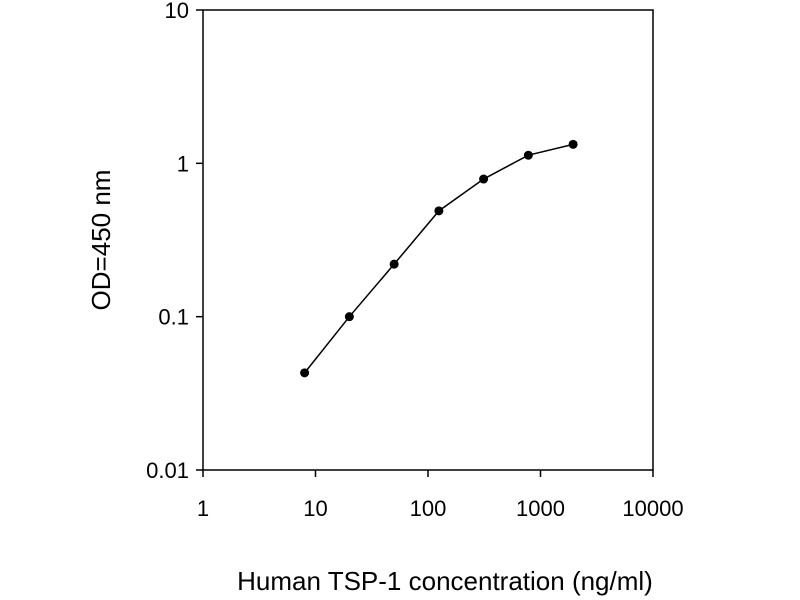 The height and width of the screenshot is (600, 800). I want to click on data-points, so click(439, 258).